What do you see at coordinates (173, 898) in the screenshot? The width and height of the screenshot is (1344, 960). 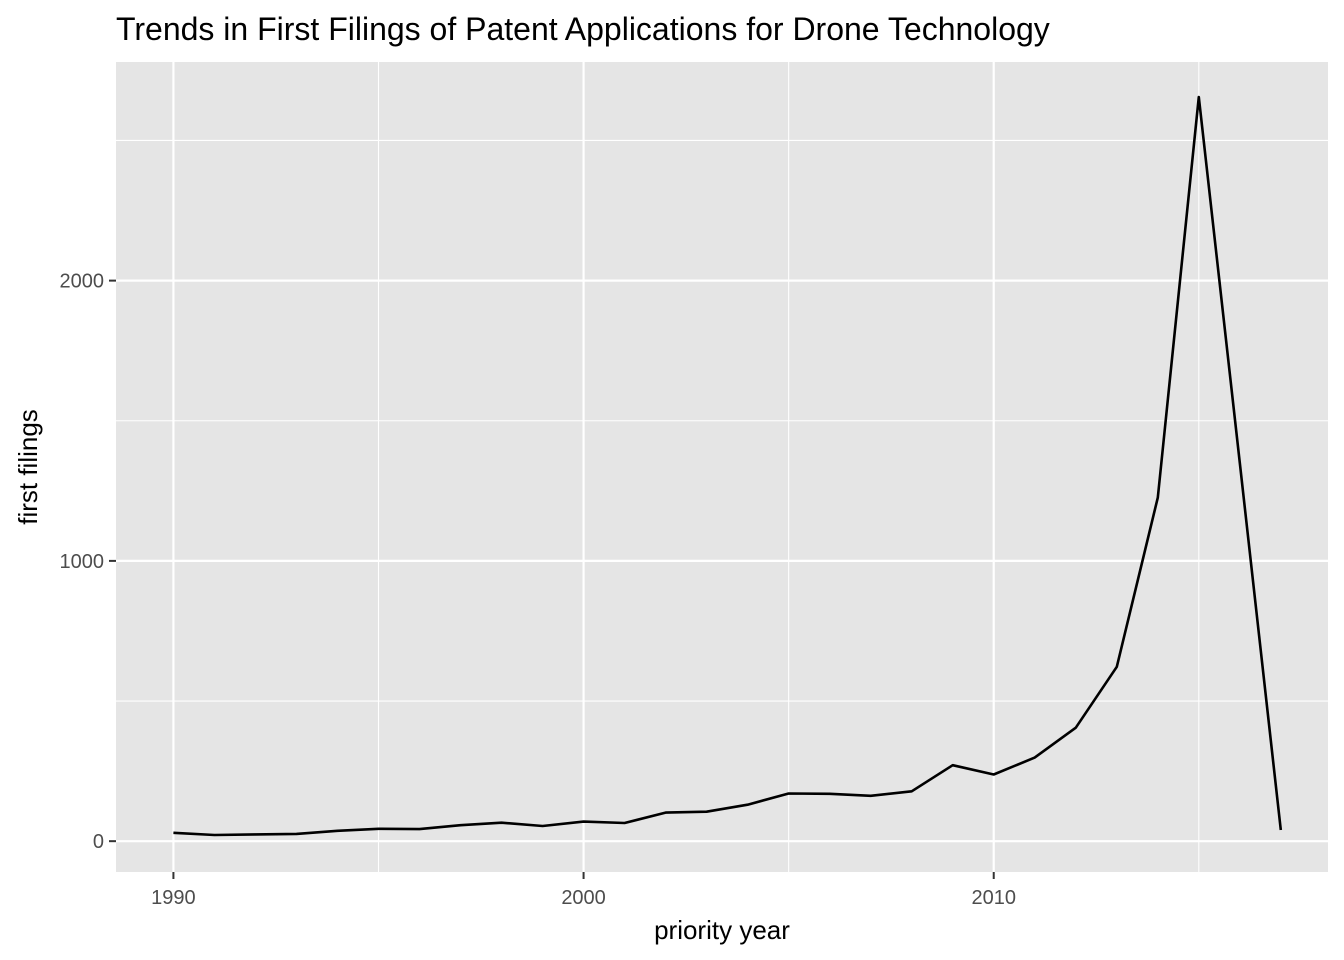 I see `x-tick-label: 1990` at bounding box center [173, 898].